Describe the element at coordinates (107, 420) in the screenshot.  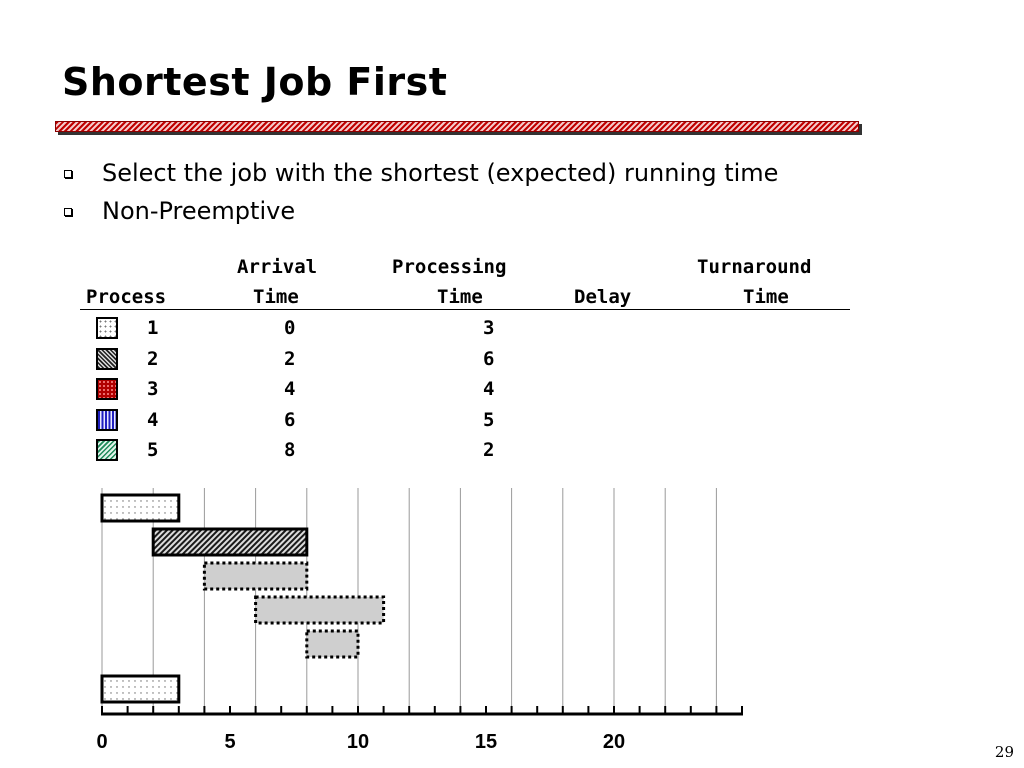
I see `process-4-swatch-icon` at that location.